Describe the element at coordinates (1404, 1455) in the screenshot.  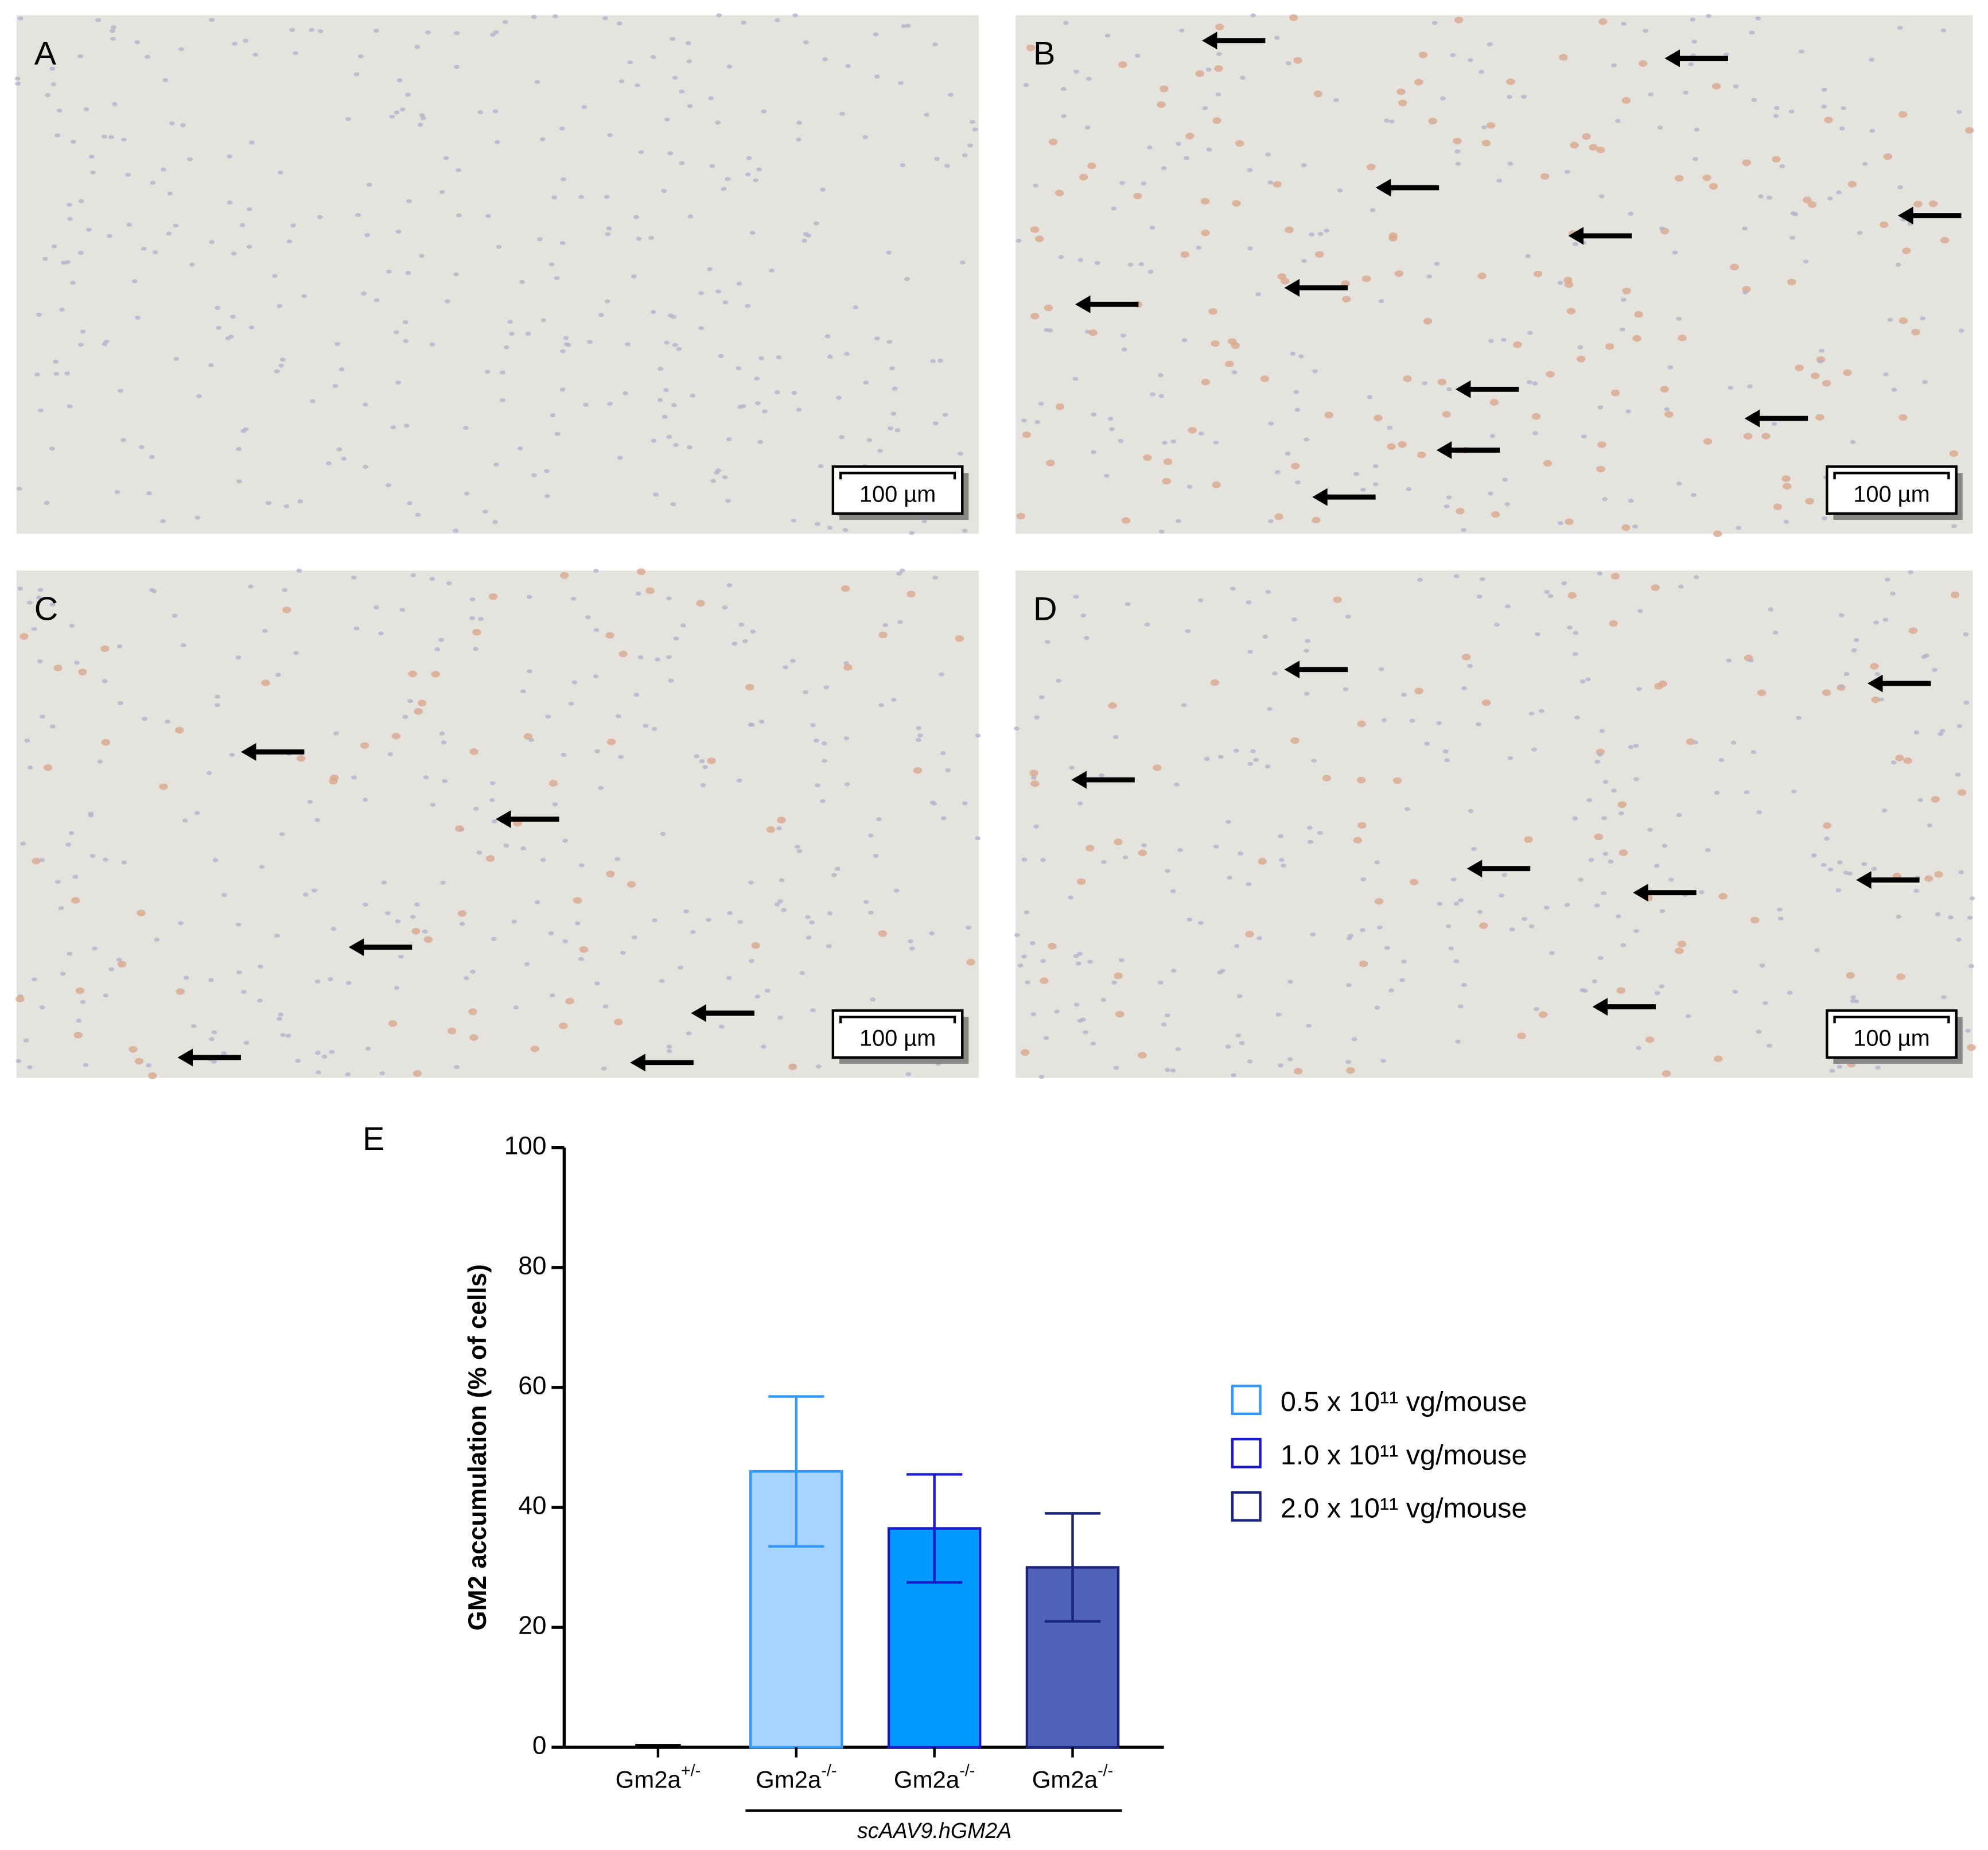
I see `legend-label: 1.0 x 10¹¹ vg/mouse` at that location.